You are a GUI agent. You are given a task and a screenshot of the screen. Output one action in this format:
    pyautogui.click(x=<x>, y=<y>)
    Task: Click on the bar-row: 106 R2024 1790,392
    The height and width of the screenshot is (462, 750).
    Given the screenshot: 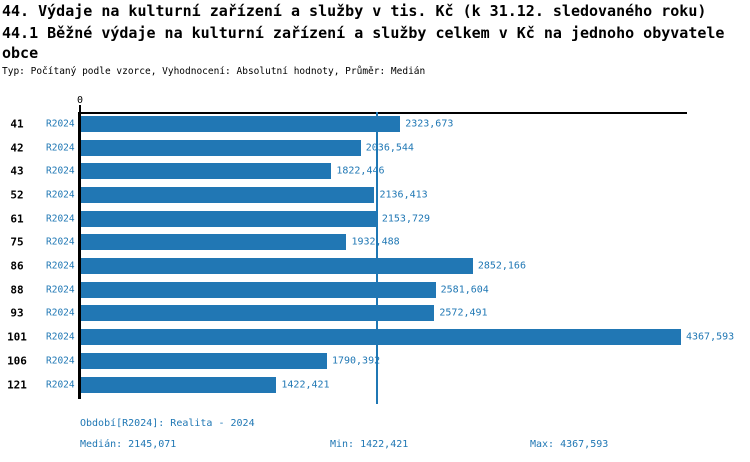 What is the action you would take?
    pyautogui.click(x=375, y=361)
    